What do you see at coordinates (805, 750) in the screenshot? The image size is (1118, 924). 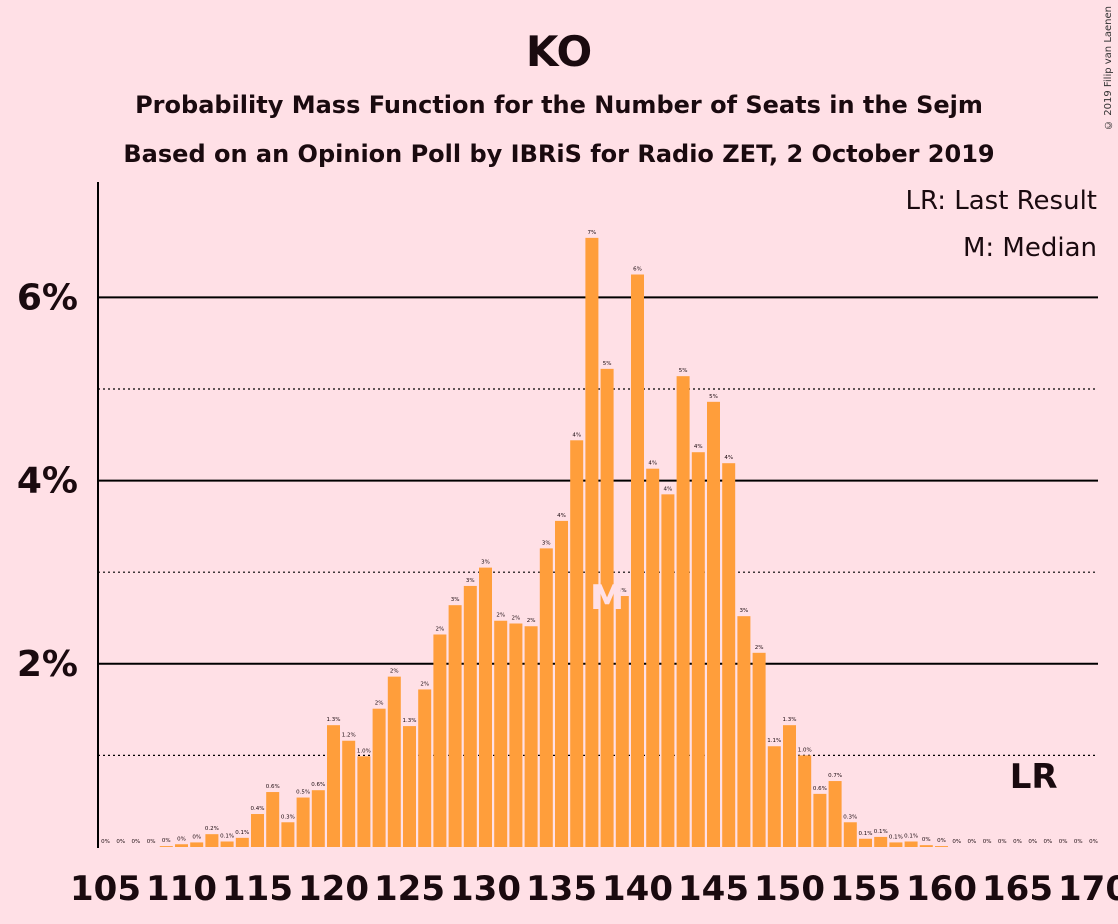 I see `bar-label: 1.0%` at bounding box center [805, 750].